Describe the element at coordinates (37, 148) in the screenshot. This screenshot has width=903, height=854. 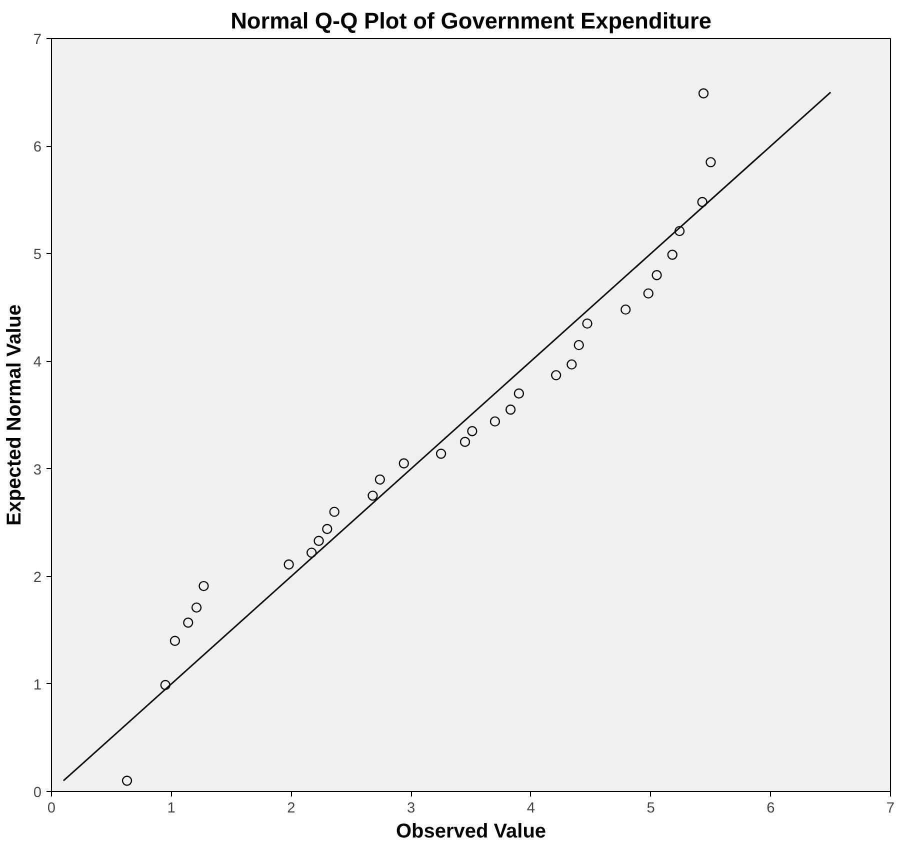
I see `y-tick-label: 6` at that location.